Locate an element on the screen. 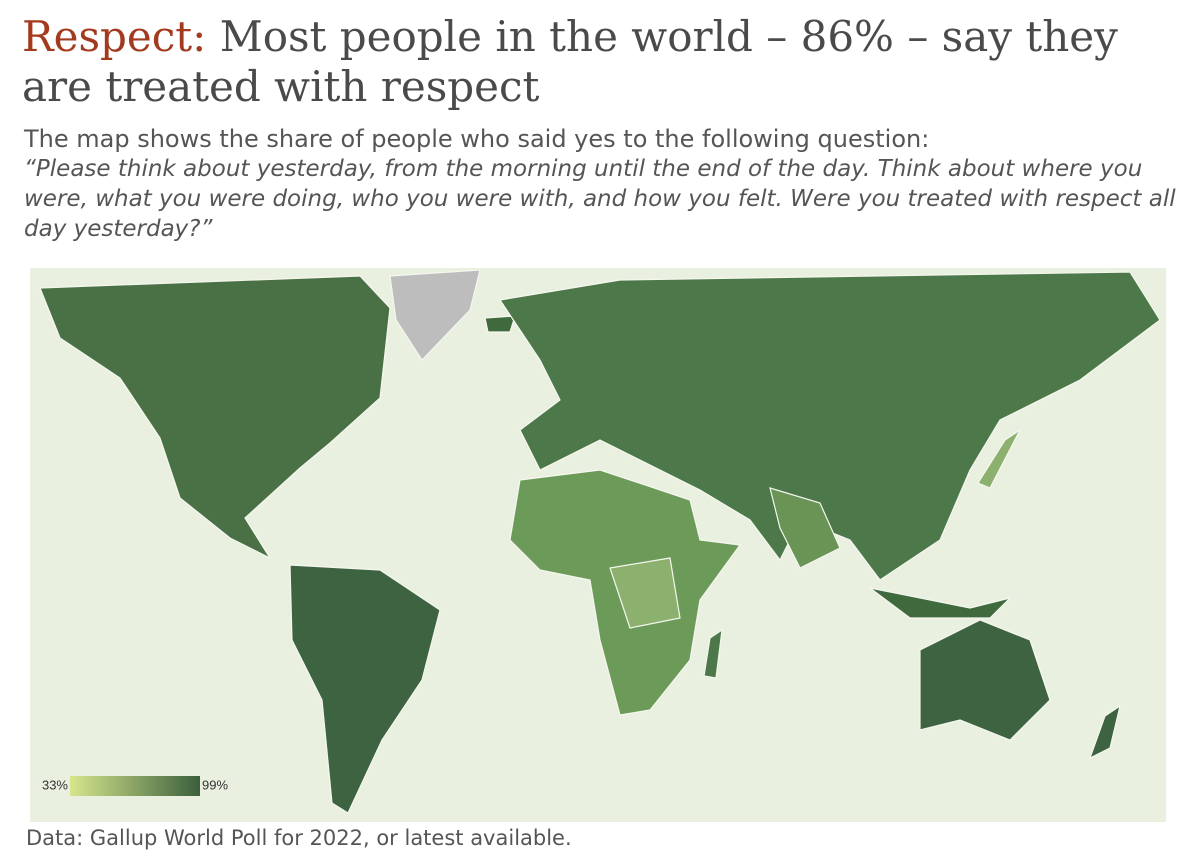 This screenshot has width=1200, height=861. greenland is located at coordinates (435, 315).